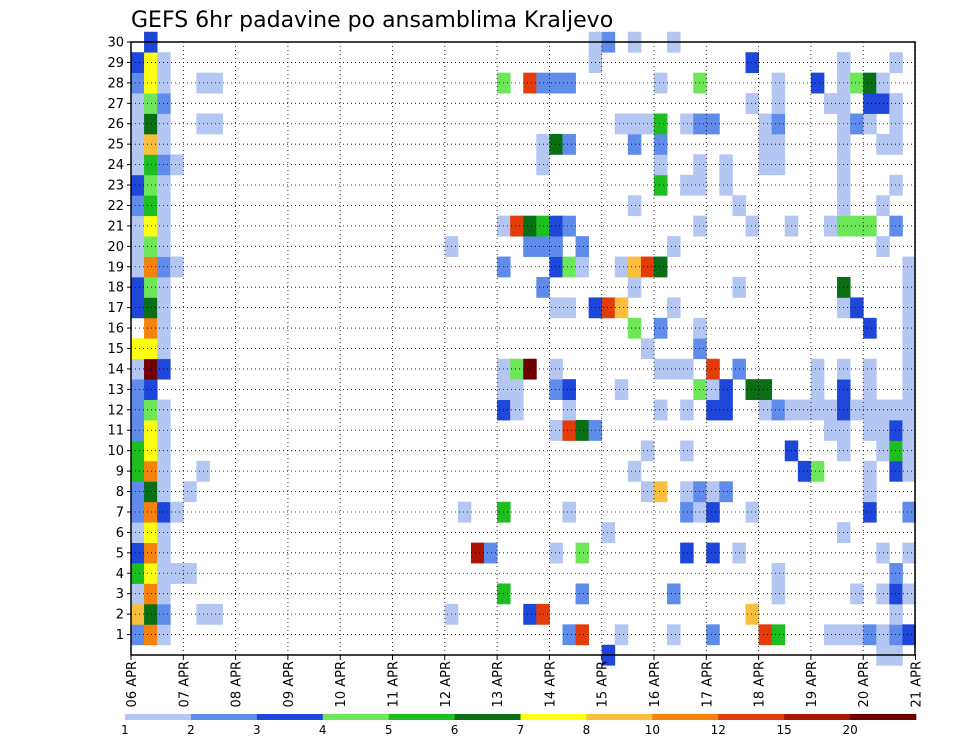 Image resolution: width=960 pixels, height=742 pixels. I want to click on y-tick-label: 21, so click(115, 226).